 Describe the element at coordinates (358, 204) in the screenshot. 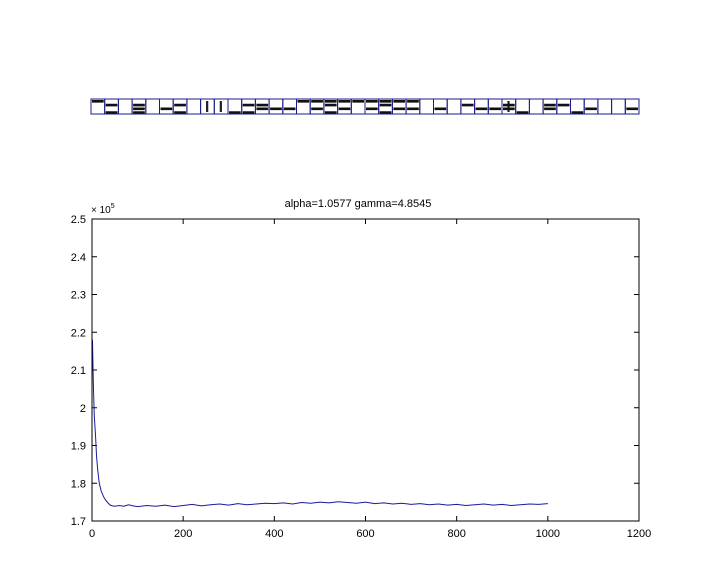

I see `chart-title: alpha=1.0577 gamma=4.8545` at that location.